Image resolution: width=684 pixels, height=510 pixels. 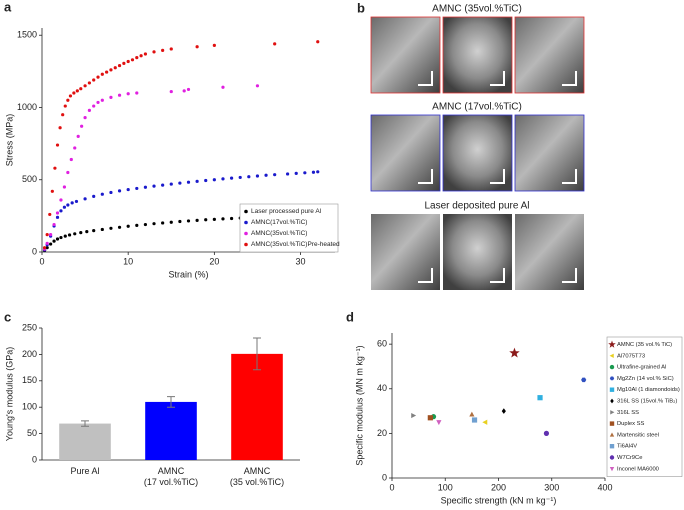 I want to click on x-tick-label: 300, so click(x=551, y=487).